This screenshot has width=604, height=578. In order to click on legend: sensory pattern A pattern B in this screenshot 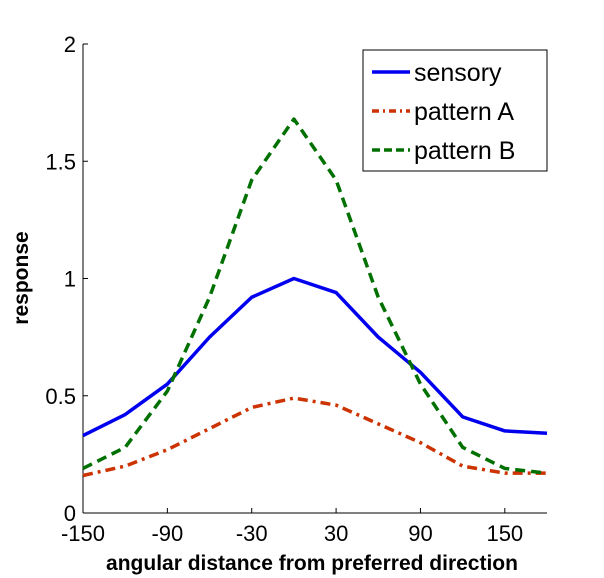, I will do `click(455, 110)`.